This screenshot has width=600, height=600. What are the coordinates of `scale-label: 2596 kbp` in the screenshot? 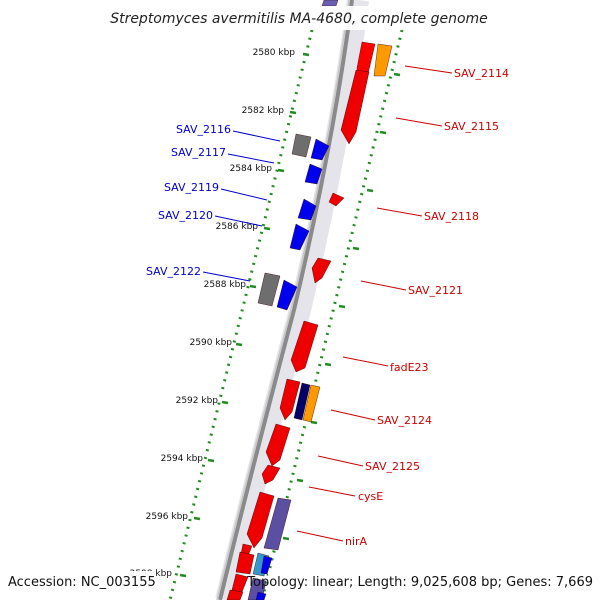 It's located at (167, 517).